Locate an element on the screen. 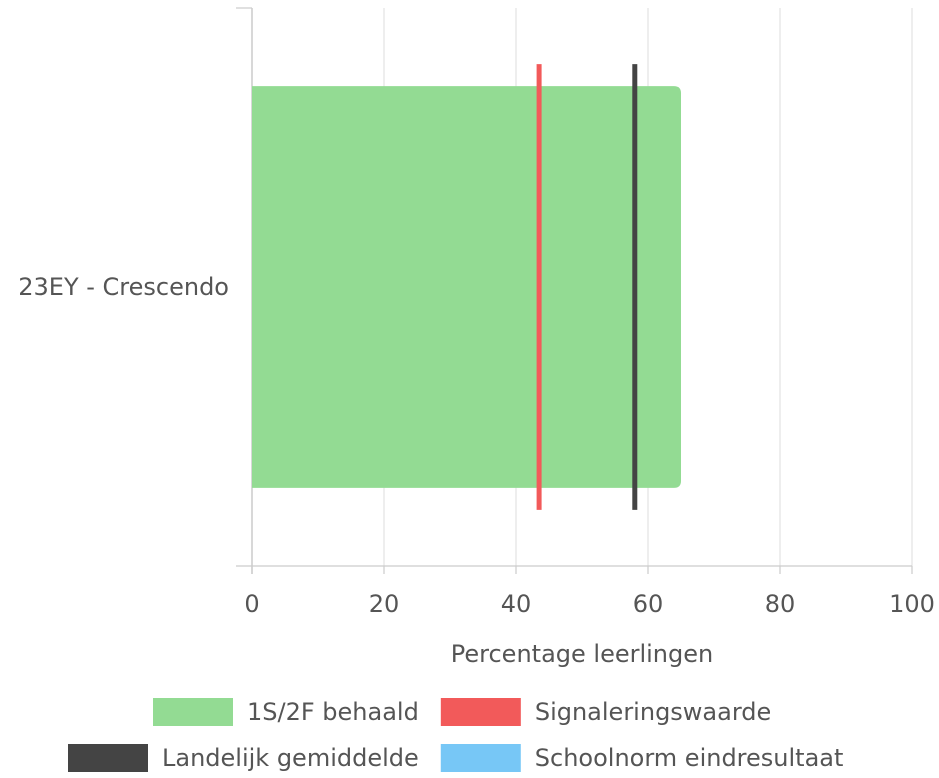  legend-item: Signaleringswaarde is located at coordinates (605, 712).